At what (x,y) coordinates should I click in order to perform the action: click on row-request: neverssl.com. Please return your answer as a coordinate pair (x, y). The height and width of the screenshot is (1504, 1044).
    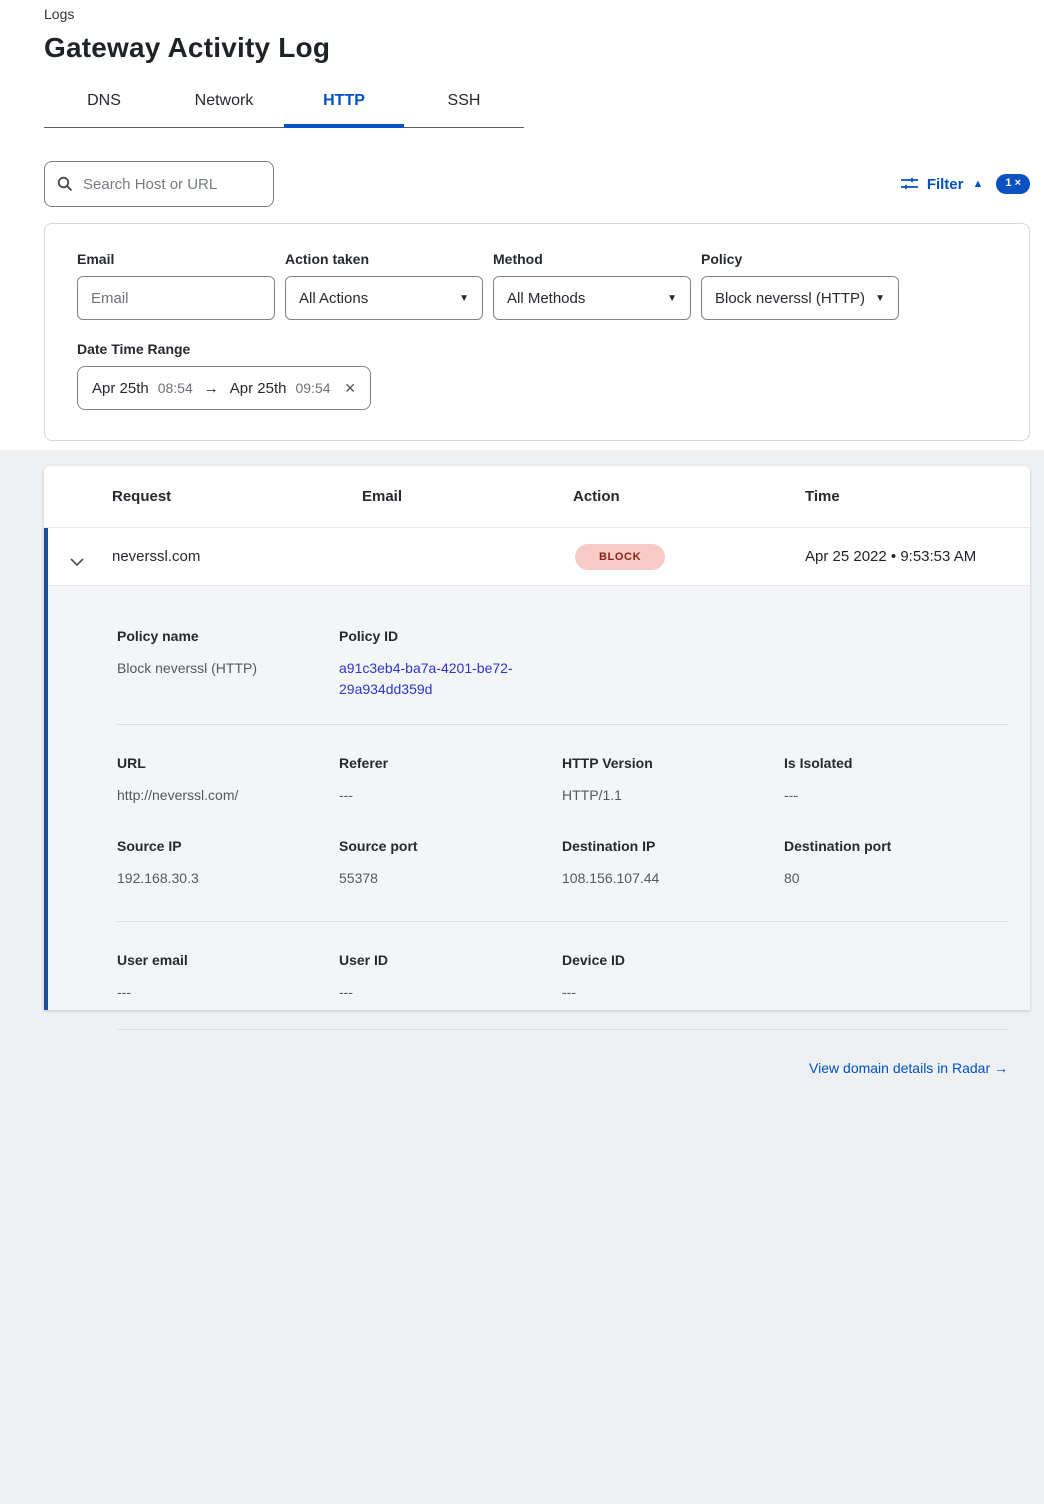
    Looking at the image, I should click on (156, 556).